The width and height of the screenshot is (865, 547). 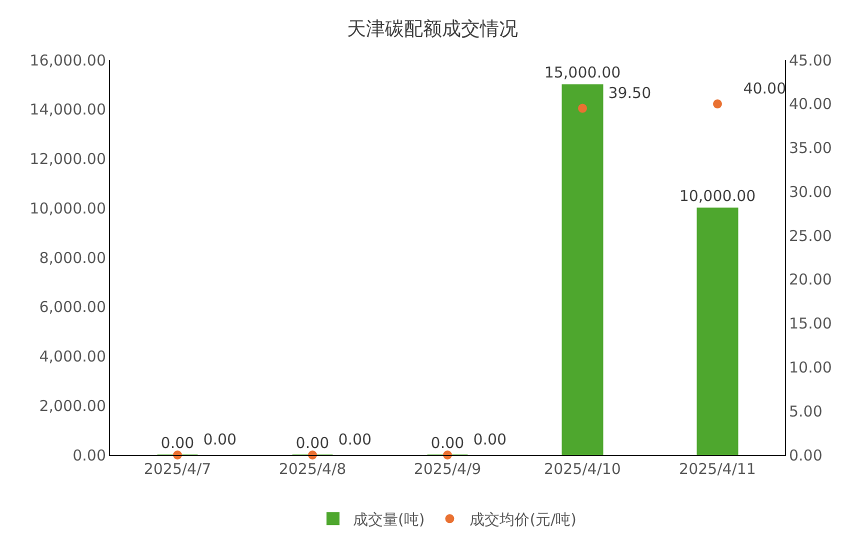 I want to click on y2-tick-label: 5.00, so click(x=805, y=411).